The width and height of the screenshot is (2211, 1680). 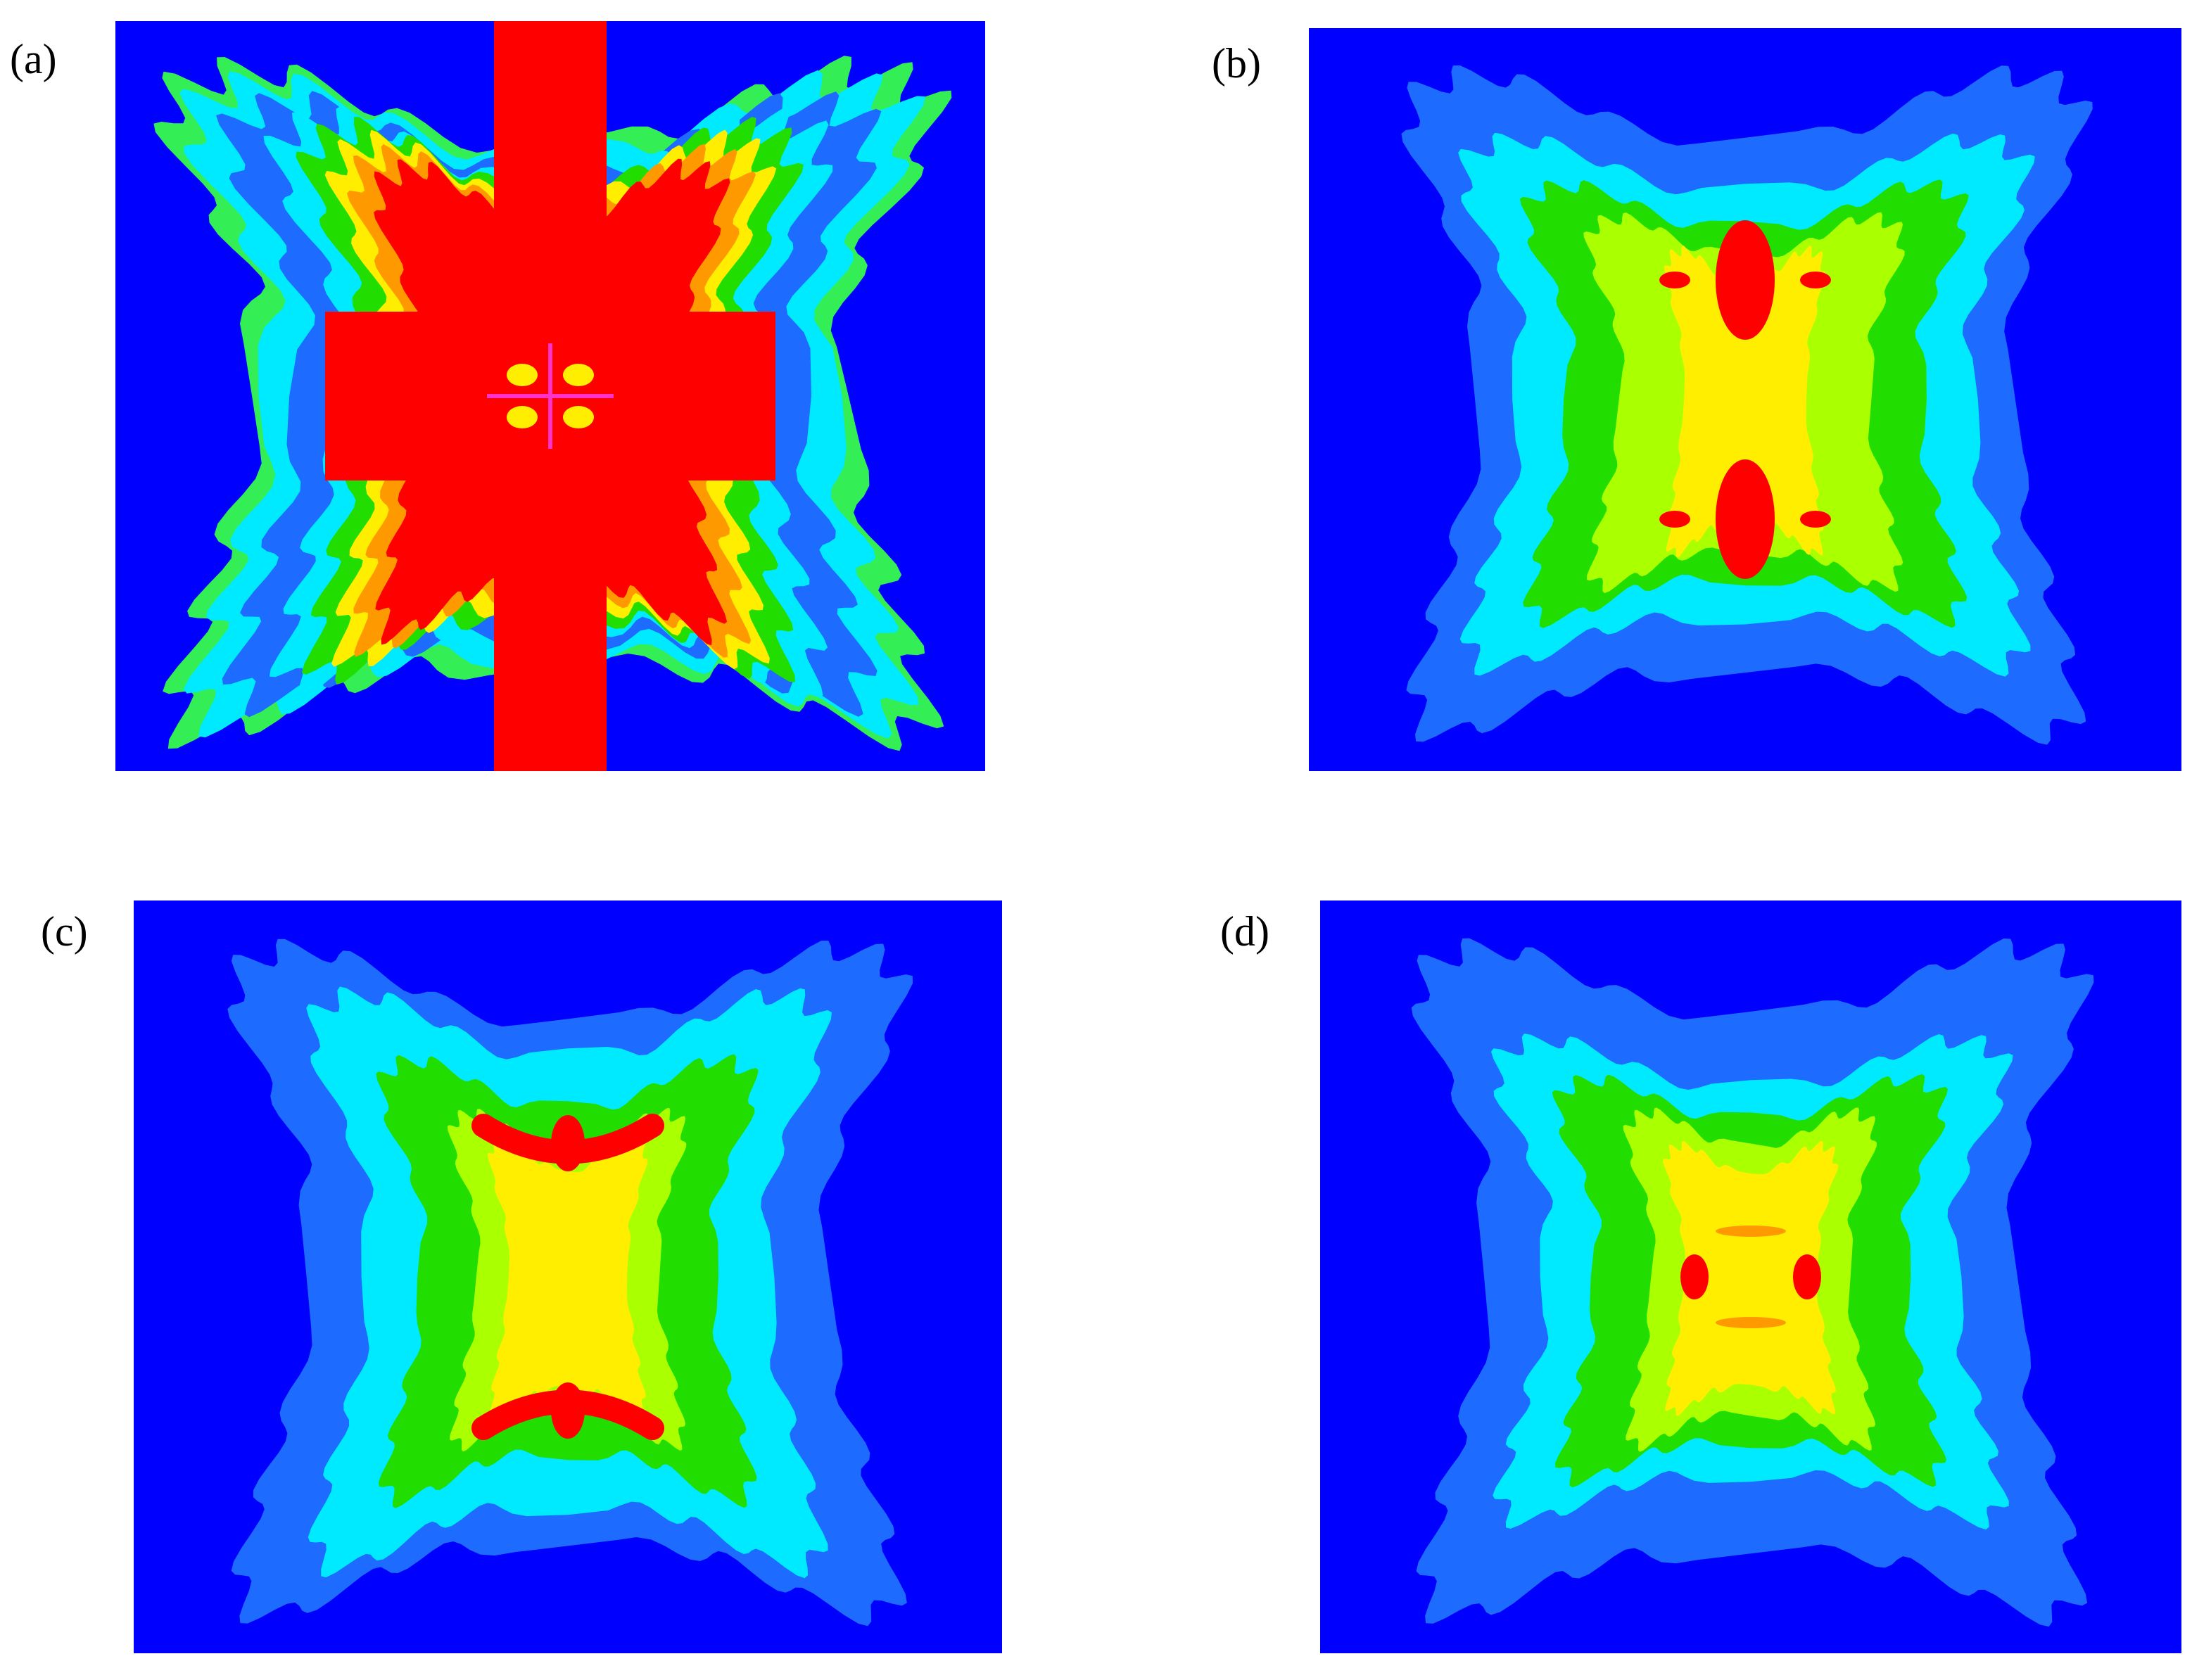 What do you see at coordinates (1244, 932) in the screenshot?
I see `panel-label: (d)` at bounding box center [1244, 932].